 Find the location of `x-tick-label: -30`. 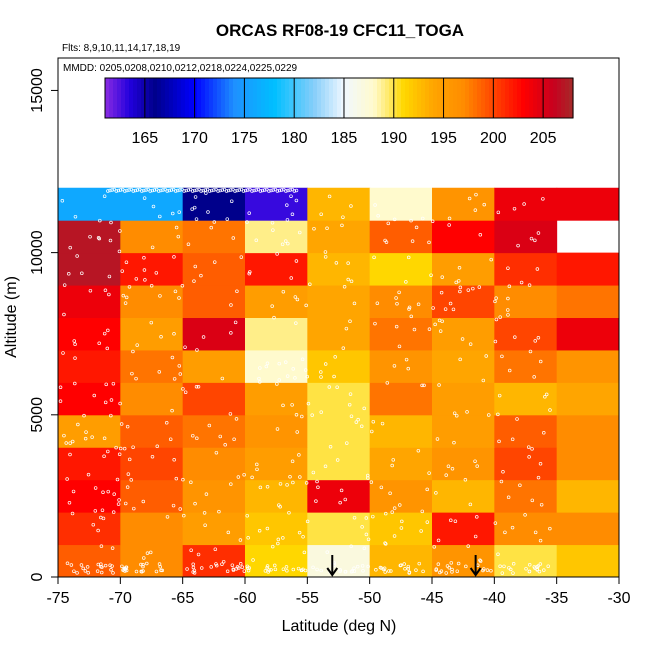

x-tick-label: -30 is located at coordinates (618, 598).